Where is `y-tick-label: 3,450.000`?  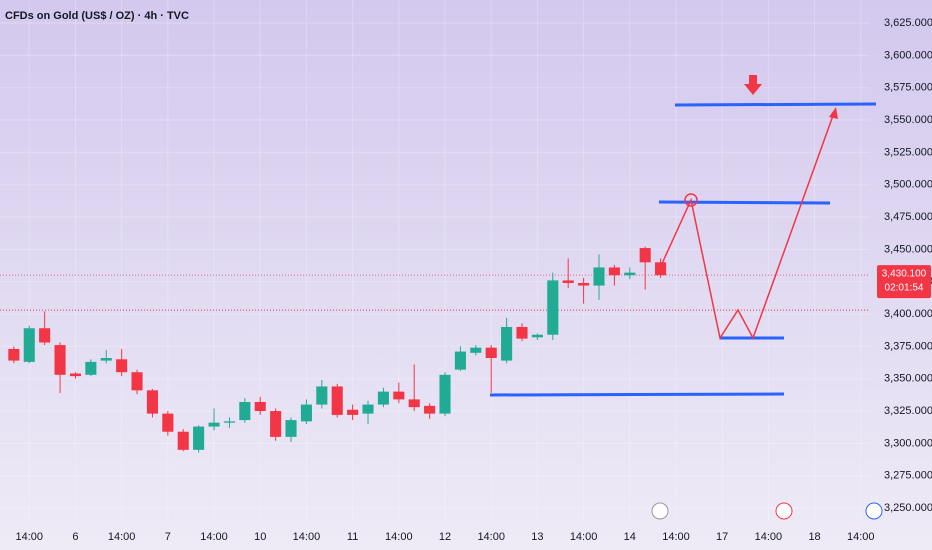 y-tick-label: 3,450.000 is located at coordinates (908, 249).